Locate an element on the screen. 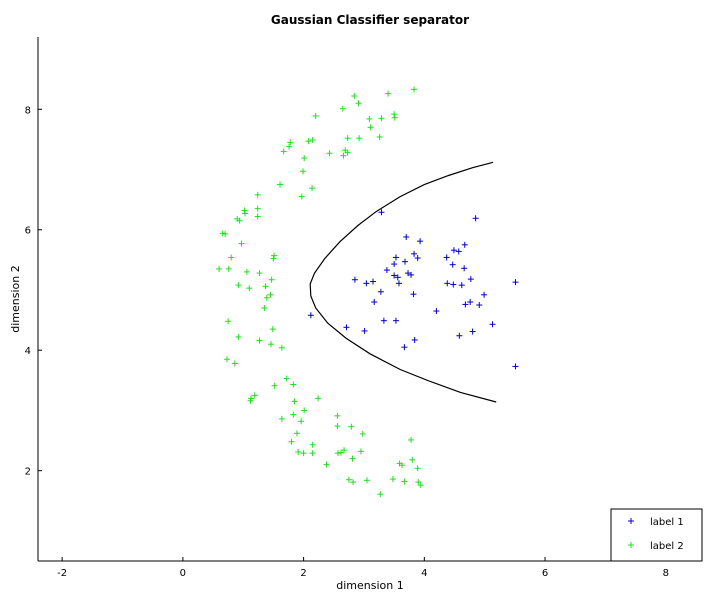  legend: label 1 label 2 is located at coordinates (656, 535).